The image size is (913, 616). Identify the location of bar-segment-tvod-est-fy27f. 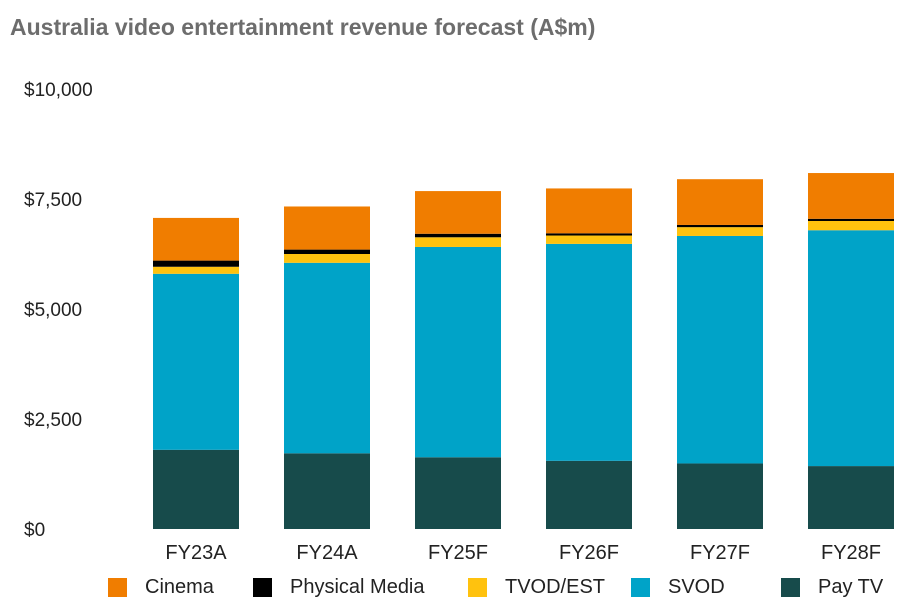
(720, 231).